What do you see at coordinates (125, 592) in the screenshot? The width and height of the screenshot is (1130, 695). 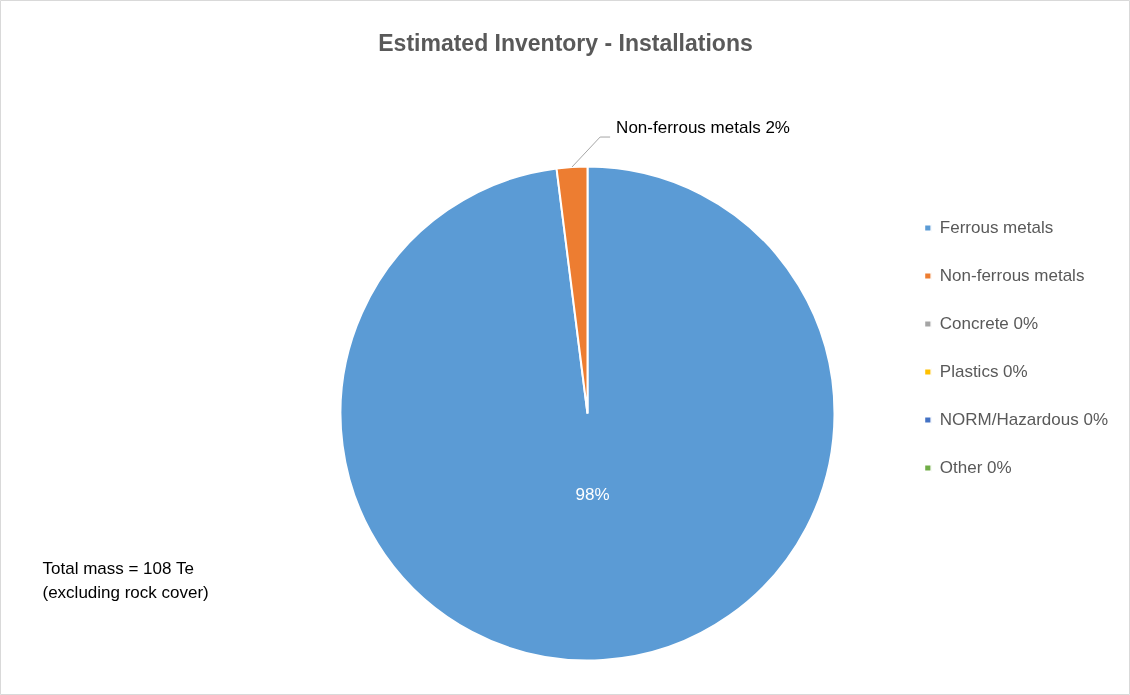 I see `text: (excluding rock cover)` at bounding box center [125, 592].